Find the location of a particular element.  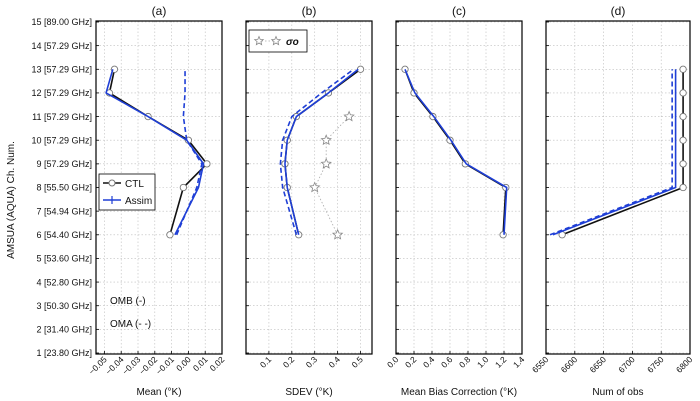

y-tick-label: 1 [23.80 GHz] is located at coordinates (64, 353).